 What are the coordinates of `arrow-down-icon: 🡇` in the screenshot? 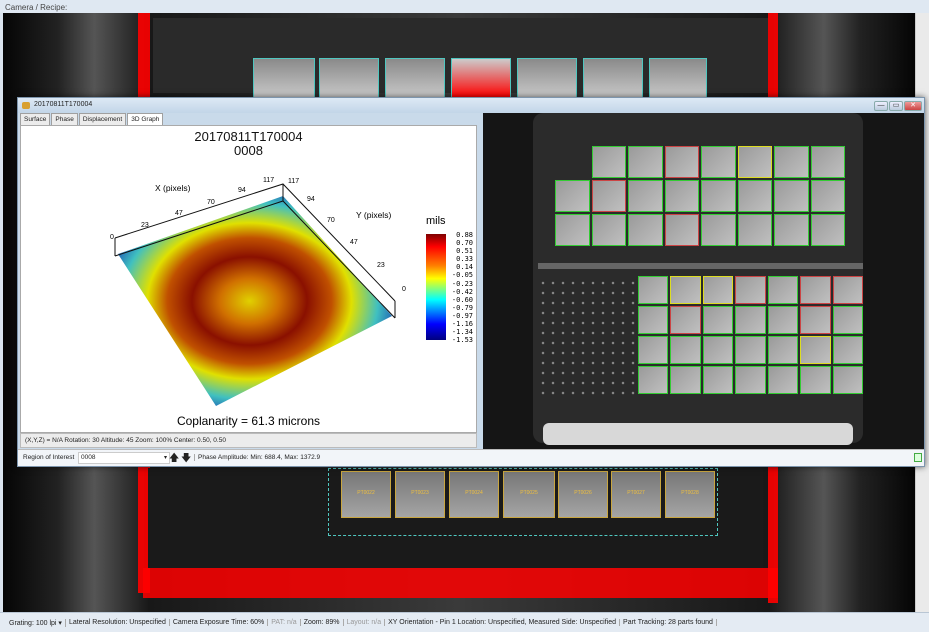 It's located at (186, 458).